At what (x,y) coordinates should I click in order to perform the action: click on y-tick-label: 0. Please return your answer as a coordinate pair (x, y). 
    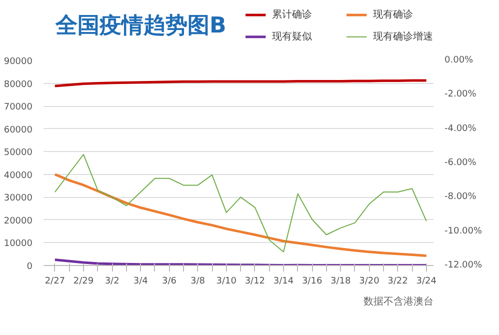
    Looking at the image, I should click on (29, 267).